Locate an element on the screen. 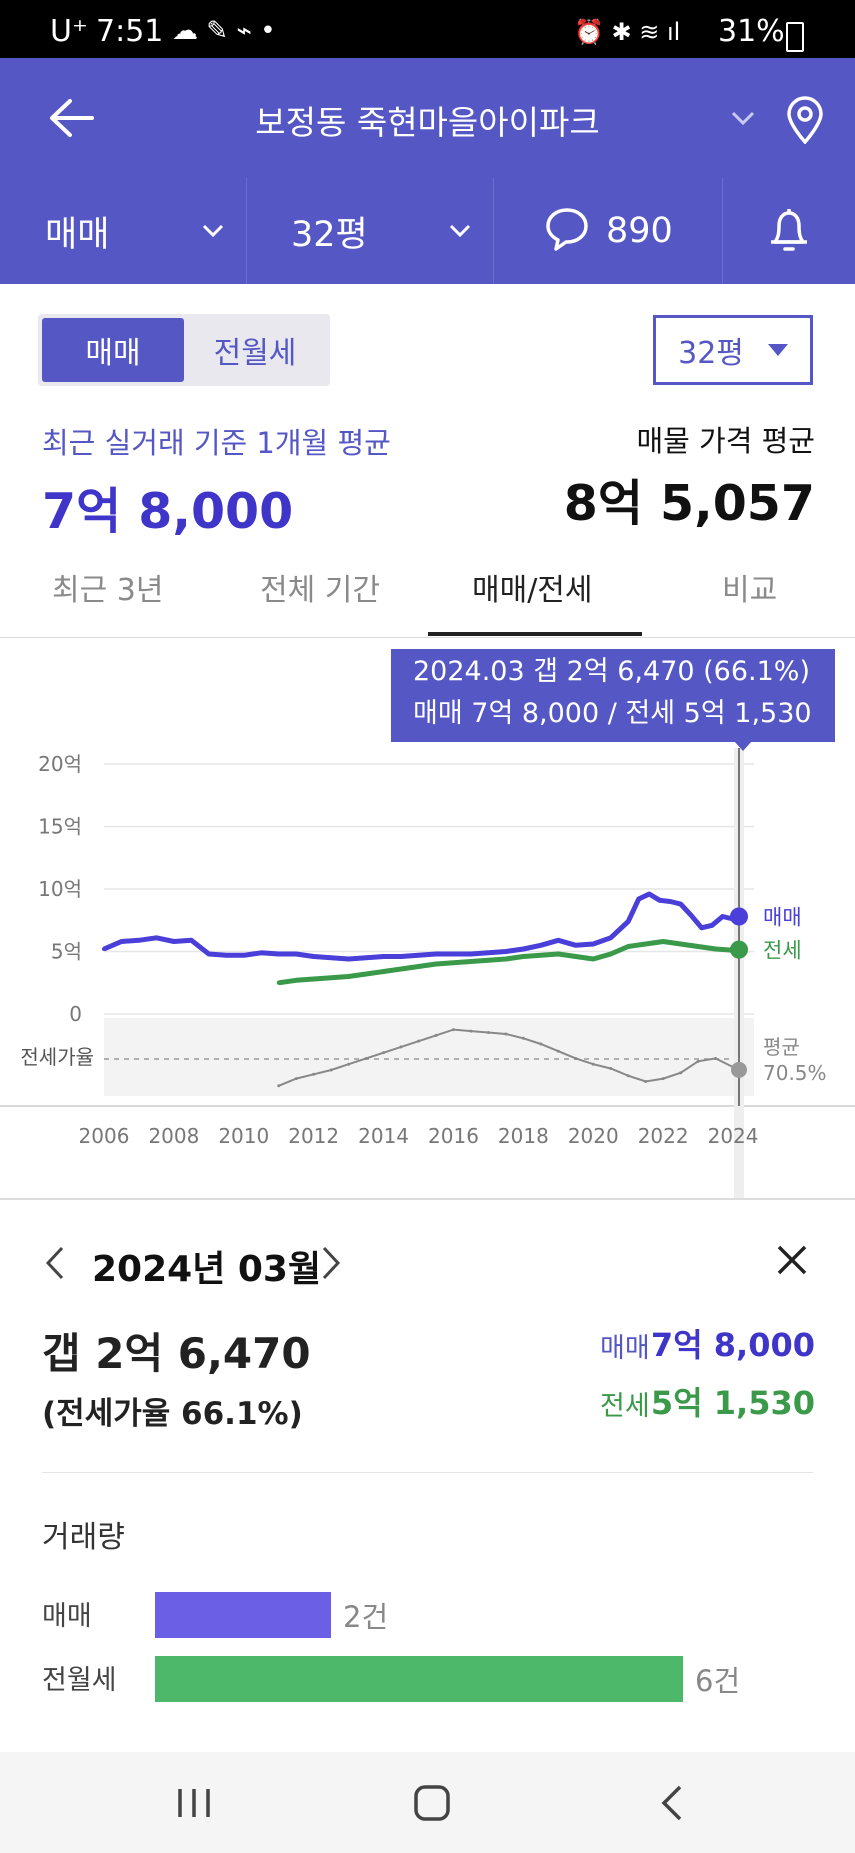  ratio-axis-label: 전세가율 is located at coordinates (57, 1057).